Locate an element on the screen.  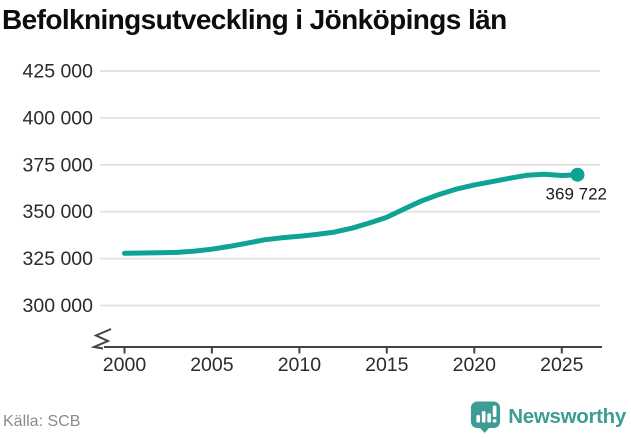
series-end-dot is located at coordinates (577, 174).